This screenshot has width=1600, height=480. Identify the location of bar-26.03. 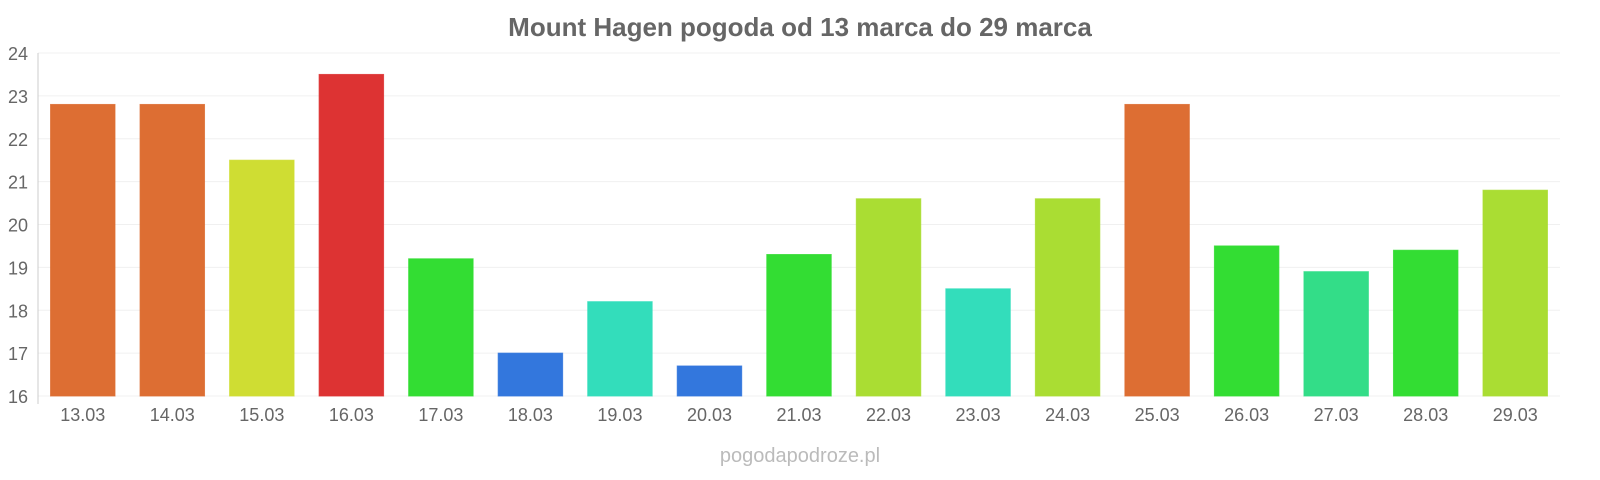
(1246, 321).